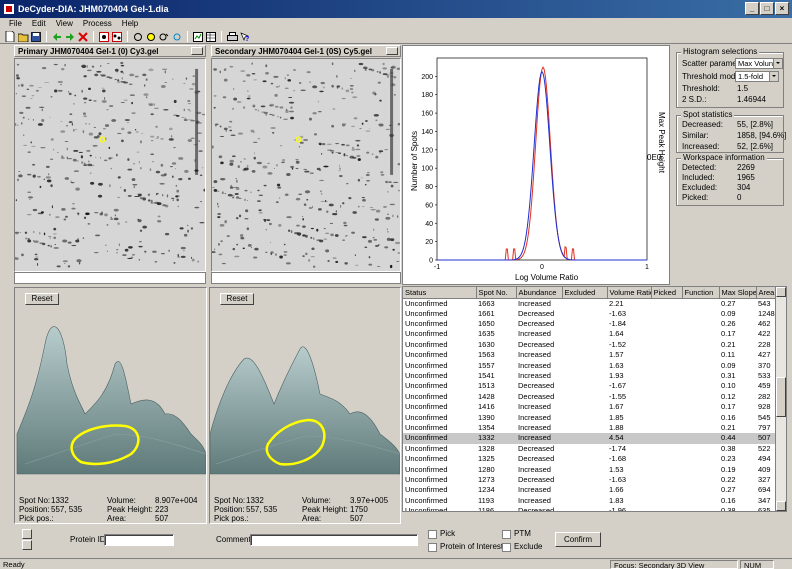 Image resolution: width=792 pixels, height=569 pixels. What do you see at coordinates (618, 509) in the screenshot?
I see `table-cell: -1.96` at bounding box center [618, 509].